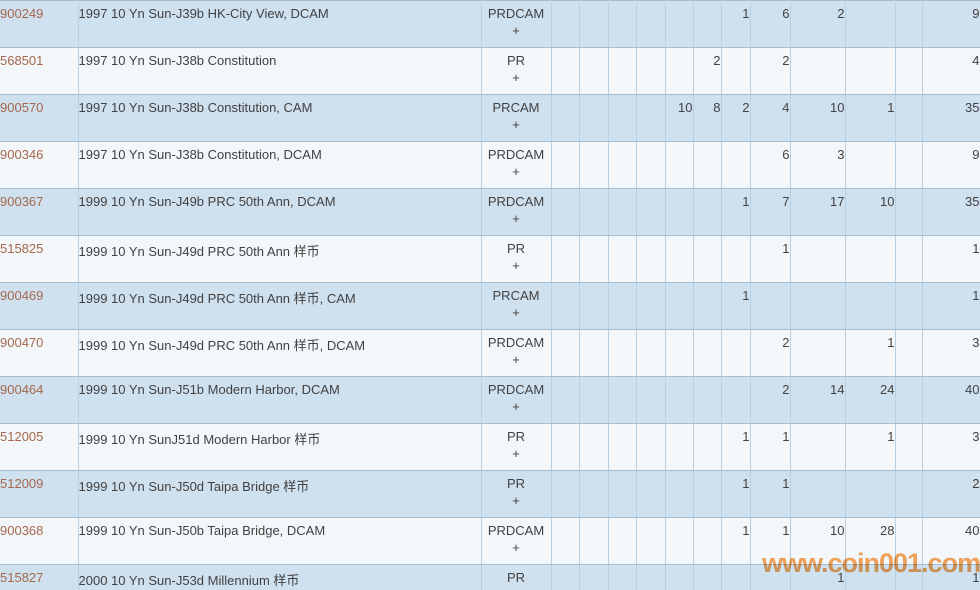 This screenshot has height=590, width=980. I want to click on cert-id-link: 568501, so click(22, 60).